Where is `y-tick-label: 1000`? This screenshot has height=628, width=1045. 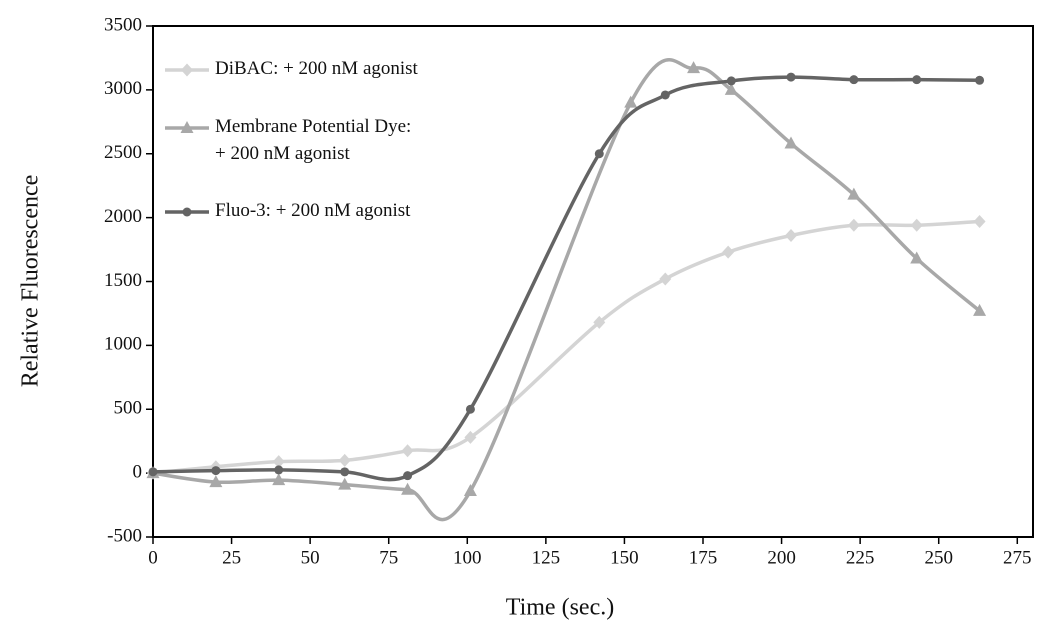 y-tick-label: 1000 is located at coordinates (123, 344).